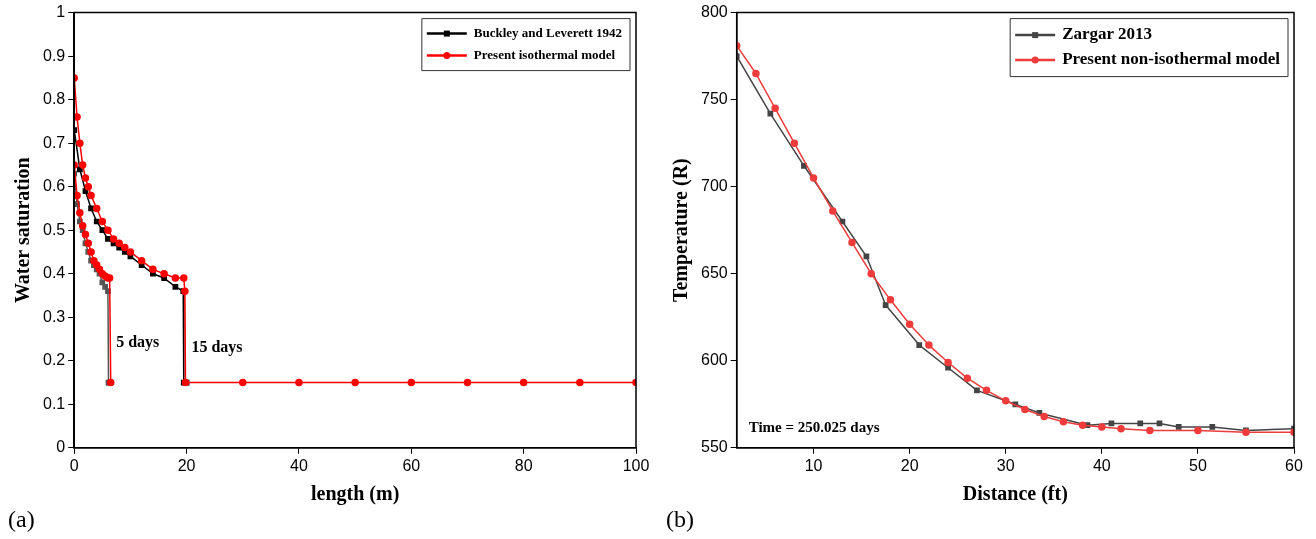  Describe the element at coordinates (54, 186) in the screenshot. I see `y-tick-label: 0.6` at that location.